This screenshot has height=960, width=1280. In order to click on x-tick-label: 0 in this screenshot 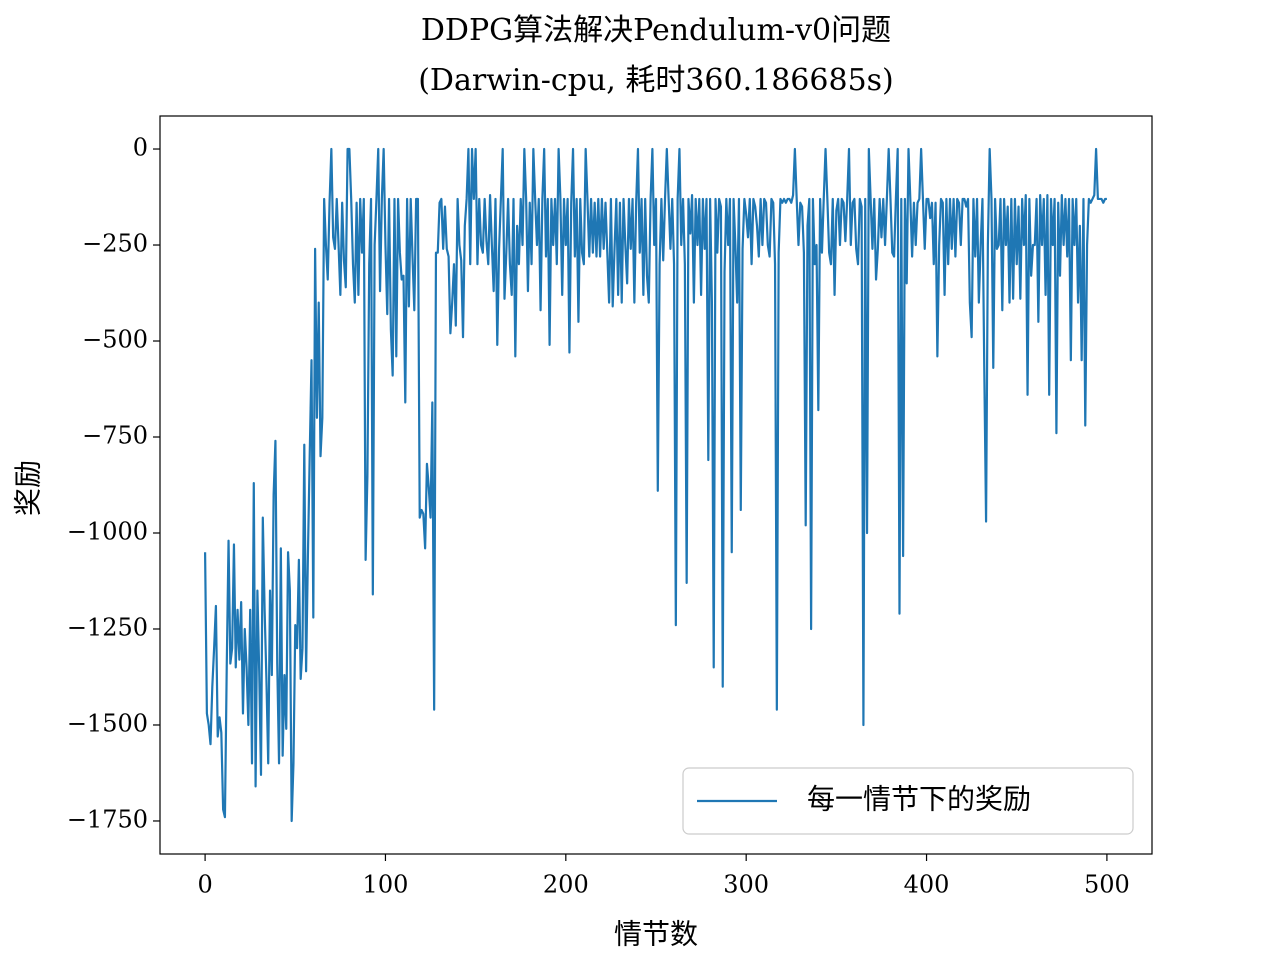, I will do `click(204, 885)`.